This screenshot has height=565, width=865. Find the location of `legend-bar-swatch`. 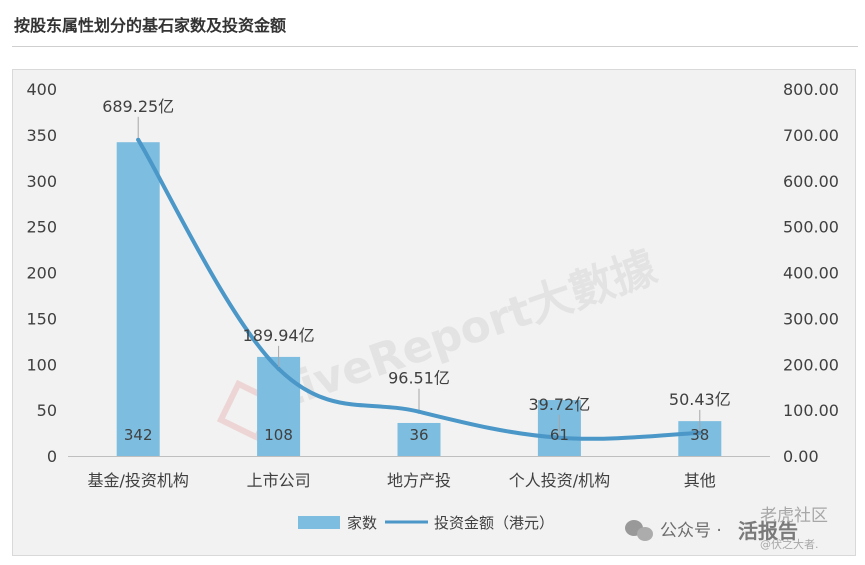

legend-bar-swatch is located at coordinates (319, 522).